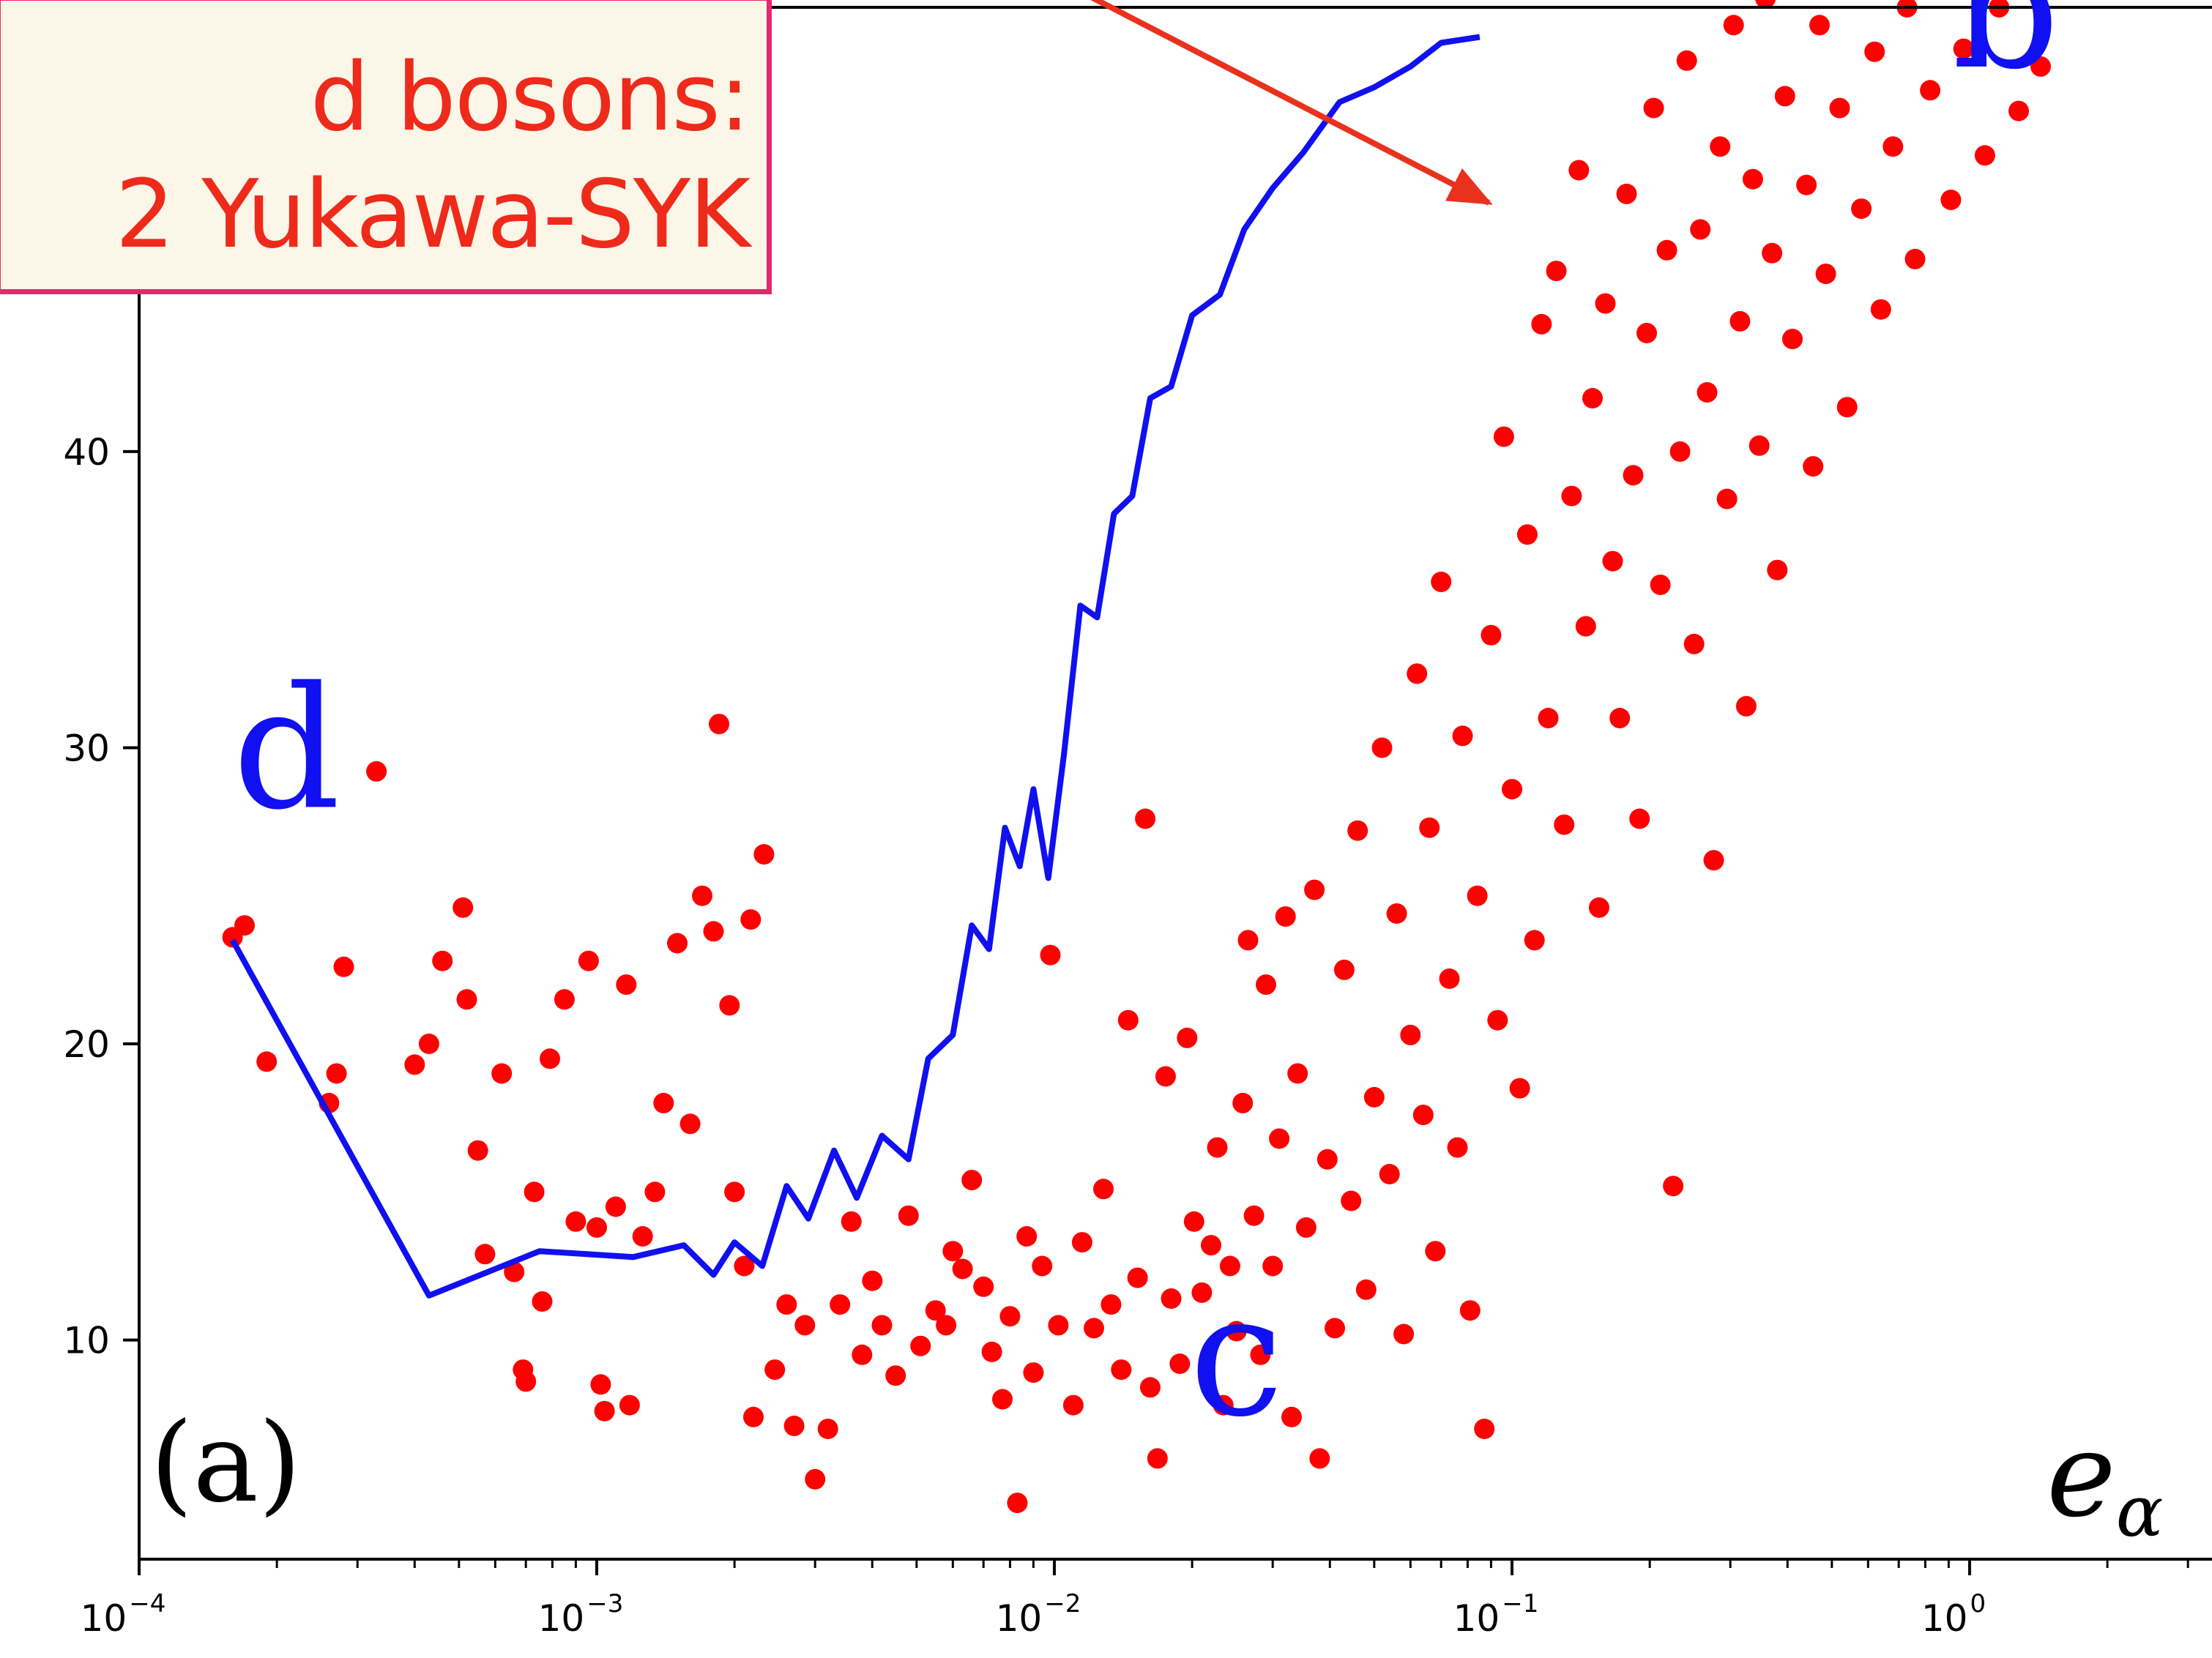  I want to click on curve-label-b: b, so click(2006, 53).